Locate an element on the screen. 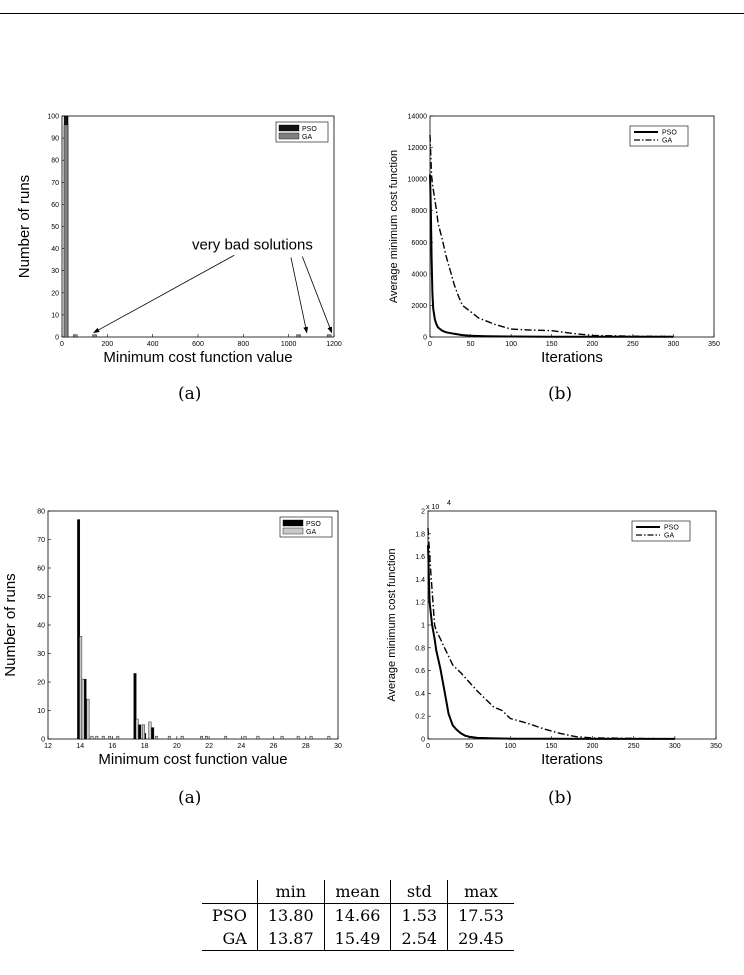  x-tick-label: 1200 is located at coordinates (334, 344).